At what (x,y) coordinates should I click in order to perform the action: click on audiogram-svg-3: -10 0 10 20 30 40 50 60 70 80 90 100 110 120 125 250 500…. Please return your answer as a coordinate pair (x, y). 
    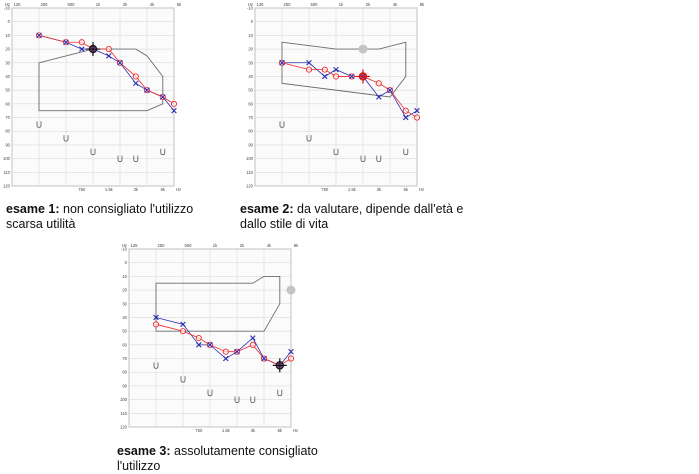
    Looking at the image, I should click on (209, 338).